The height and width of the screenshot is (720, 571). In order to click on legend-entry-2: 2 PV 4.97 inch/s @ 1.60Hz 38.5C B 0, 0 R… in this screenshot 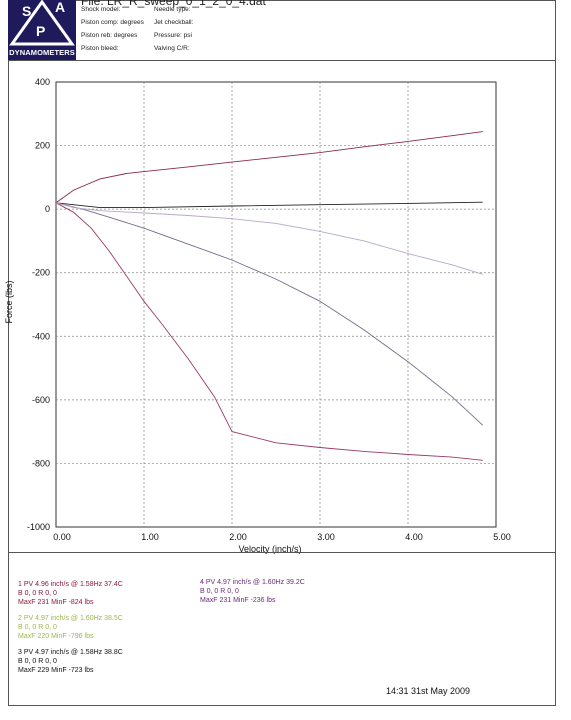, I will do `click(70, 627)`.